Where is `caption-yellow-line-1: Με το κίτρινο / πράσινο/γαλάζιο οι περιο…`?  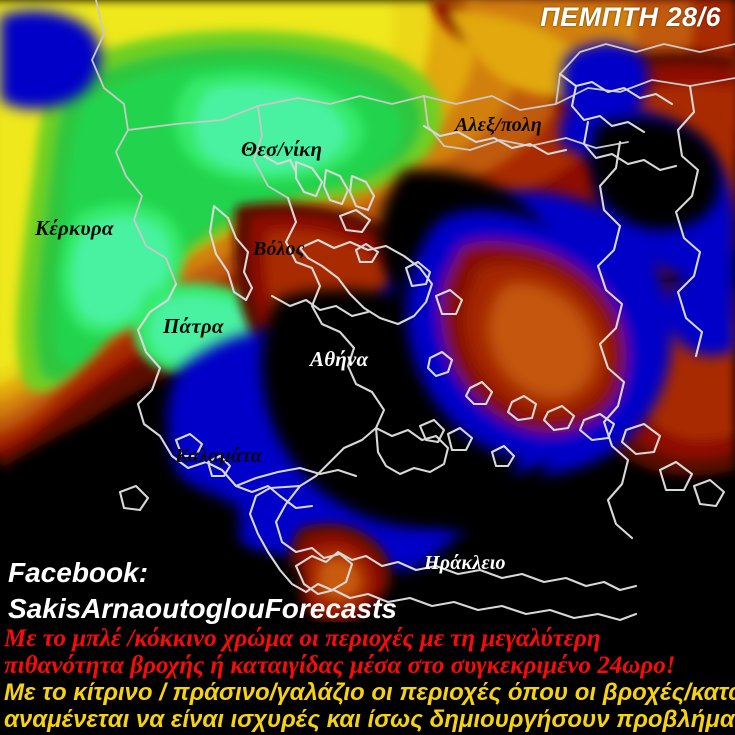
caption-yellow-line-1: Με το κίτρινο / πράσινο/γαλάζιο οι περιο… is located at coordinates (369, 692).